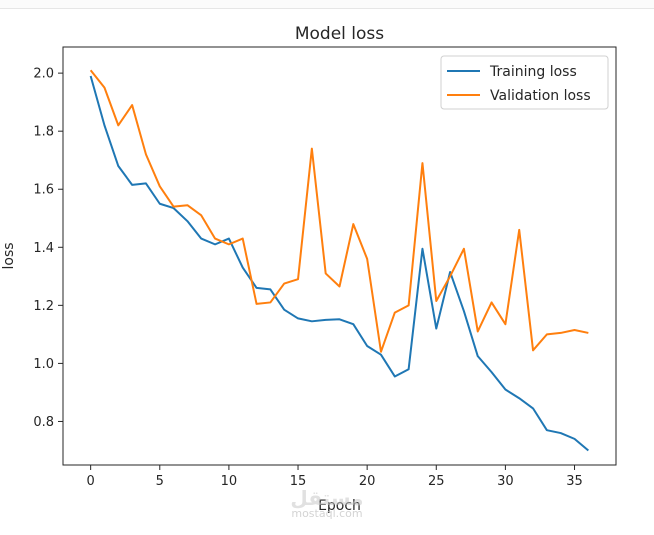 The height and width of the screenshot is (535, 654). What do you see at coordinates (574, 481) in the screenshot?
I see `x-tick-label: 35` at bounding box center [574, 481].